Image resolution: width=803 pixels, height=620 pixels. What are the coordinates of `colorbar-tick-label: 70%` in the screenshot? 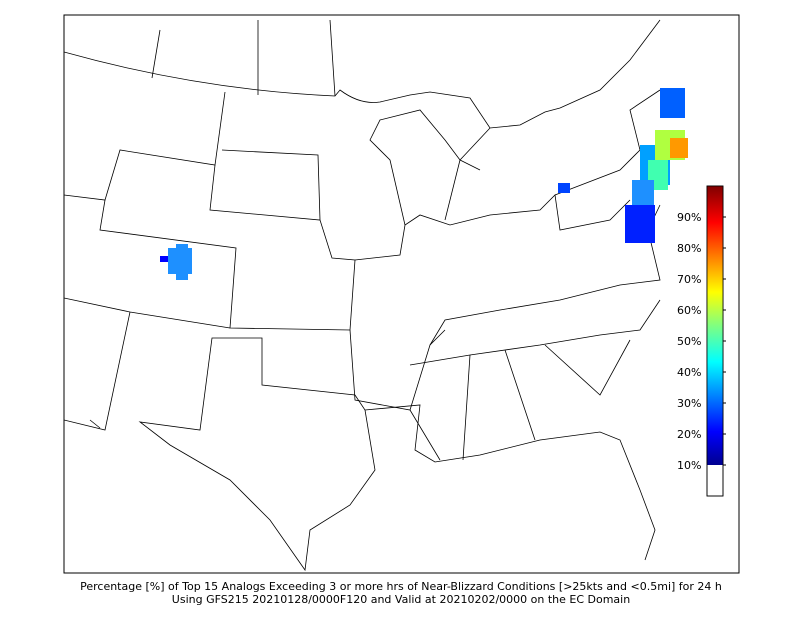 It's located at (689, 279).